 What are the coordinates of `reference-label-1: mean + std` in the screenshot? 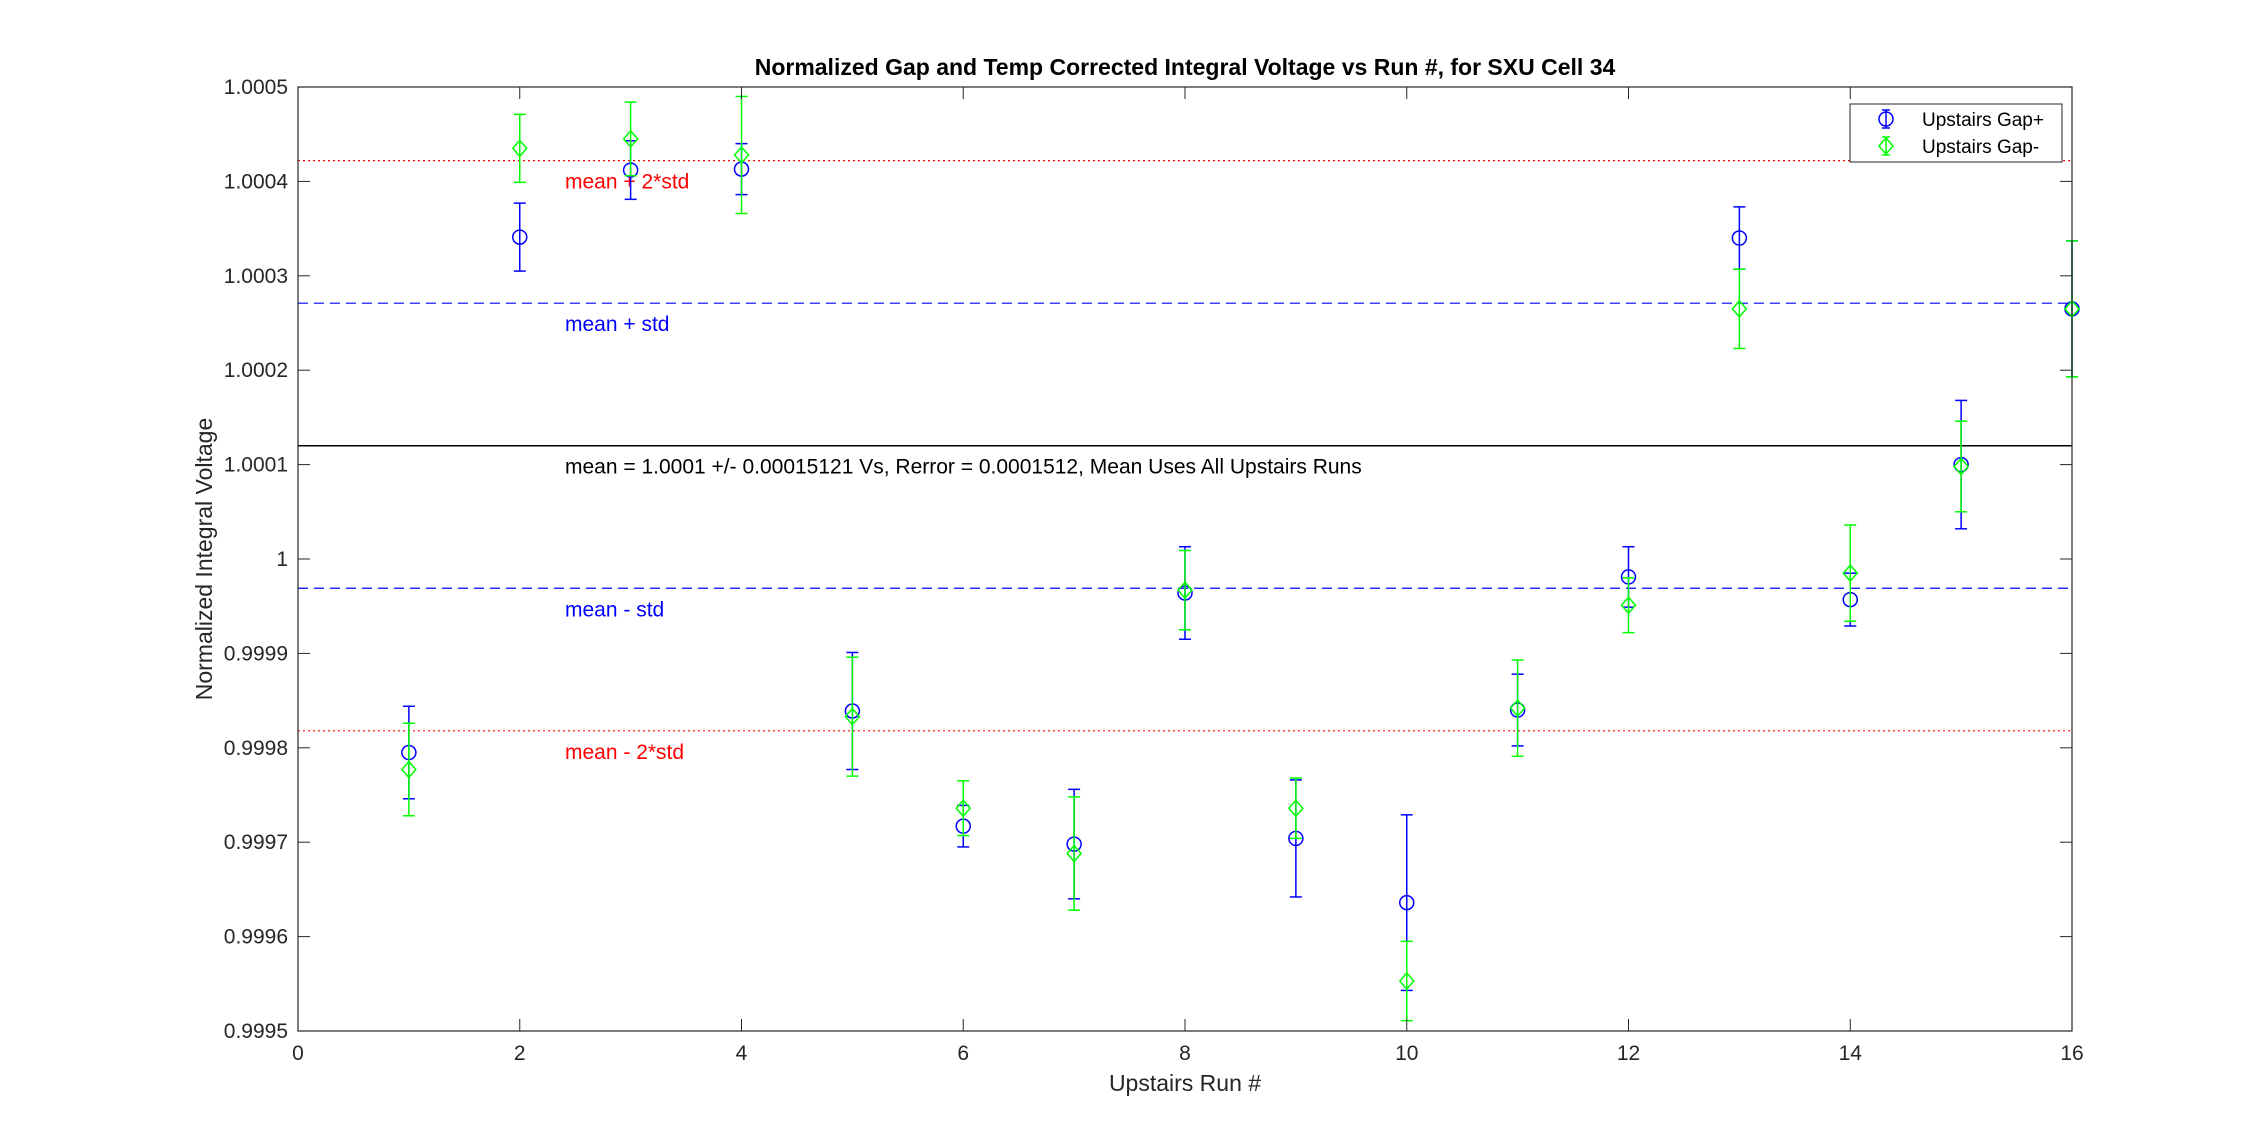 It's located at (617, 324).